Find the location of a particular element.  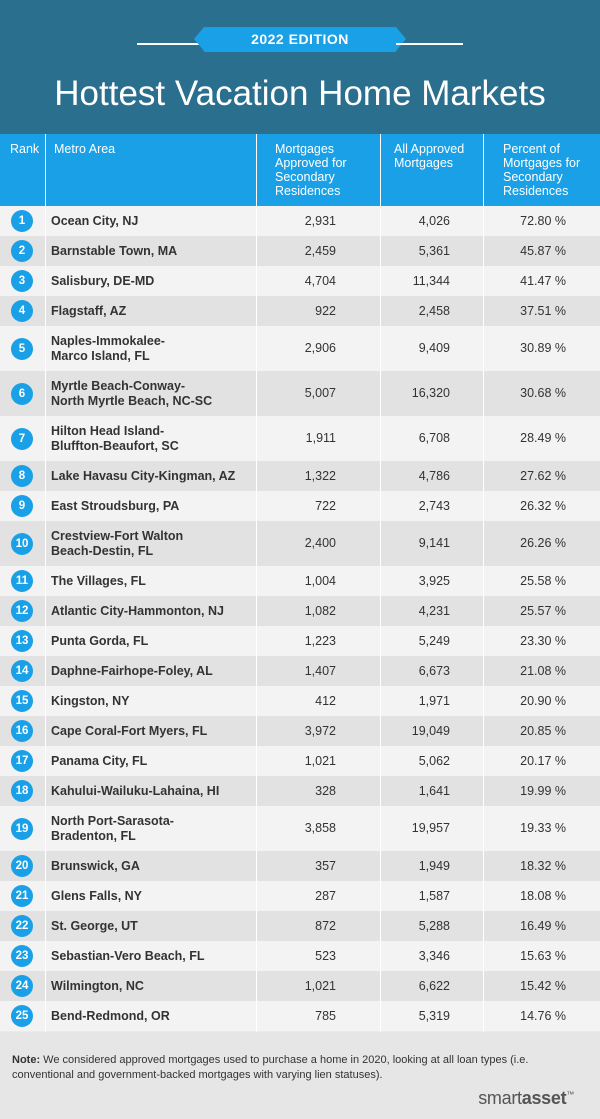

metro-area-line: Bluffton-Beaufort, SC is located at coordinates (115, 445).